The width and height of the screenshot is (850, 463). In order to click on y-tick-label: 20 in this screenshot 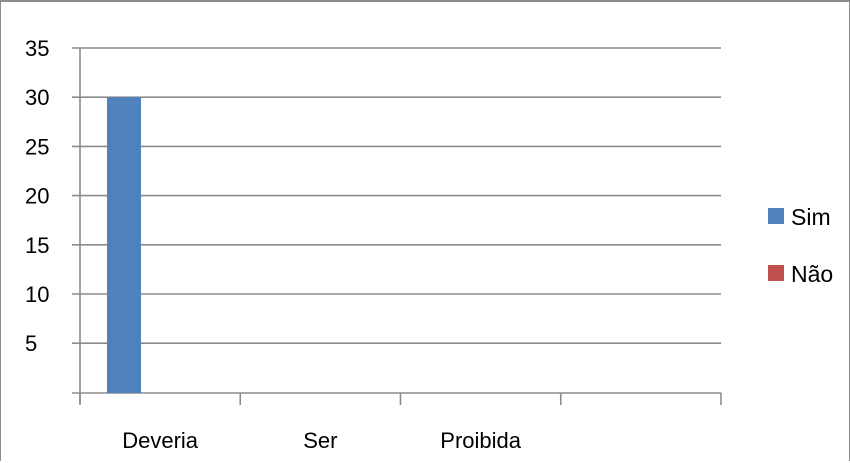, I will do `click(37, 196)`.